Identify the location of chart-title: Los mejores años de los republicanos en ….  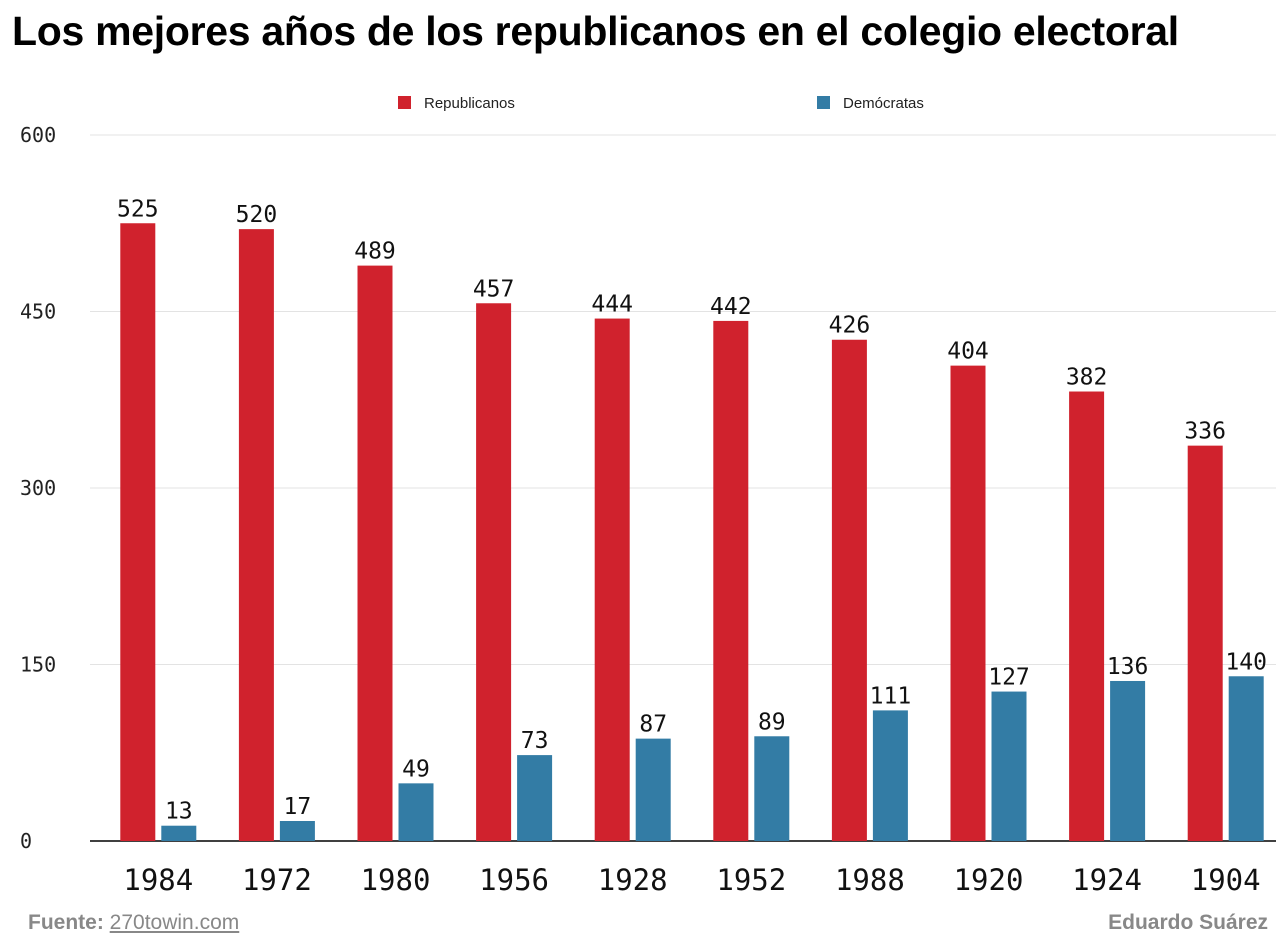
(595, 31).